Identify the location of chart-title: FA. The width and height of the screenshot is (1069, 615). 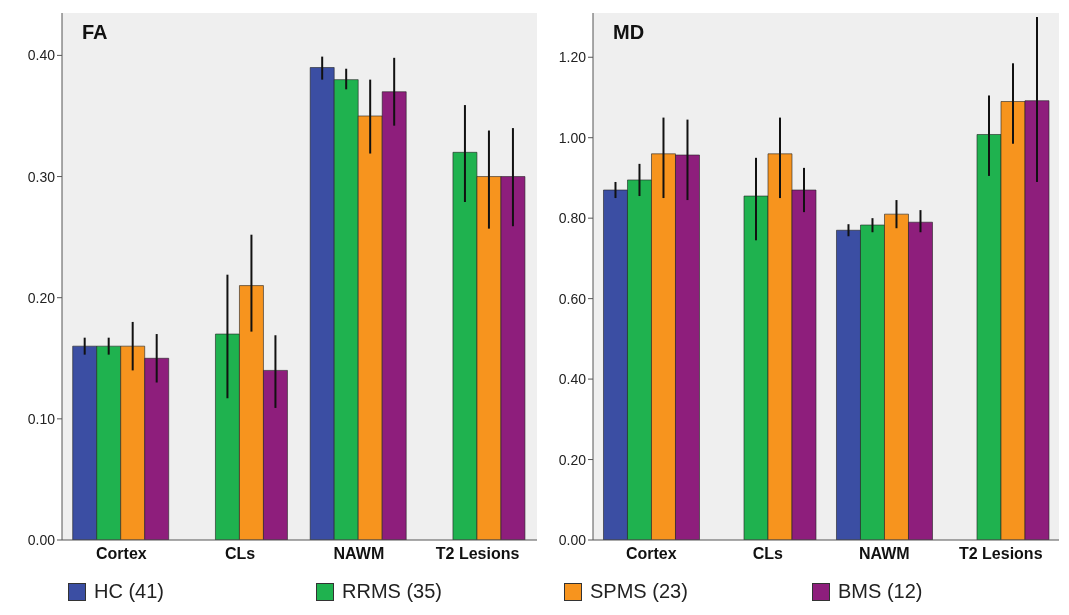
(95, 32).